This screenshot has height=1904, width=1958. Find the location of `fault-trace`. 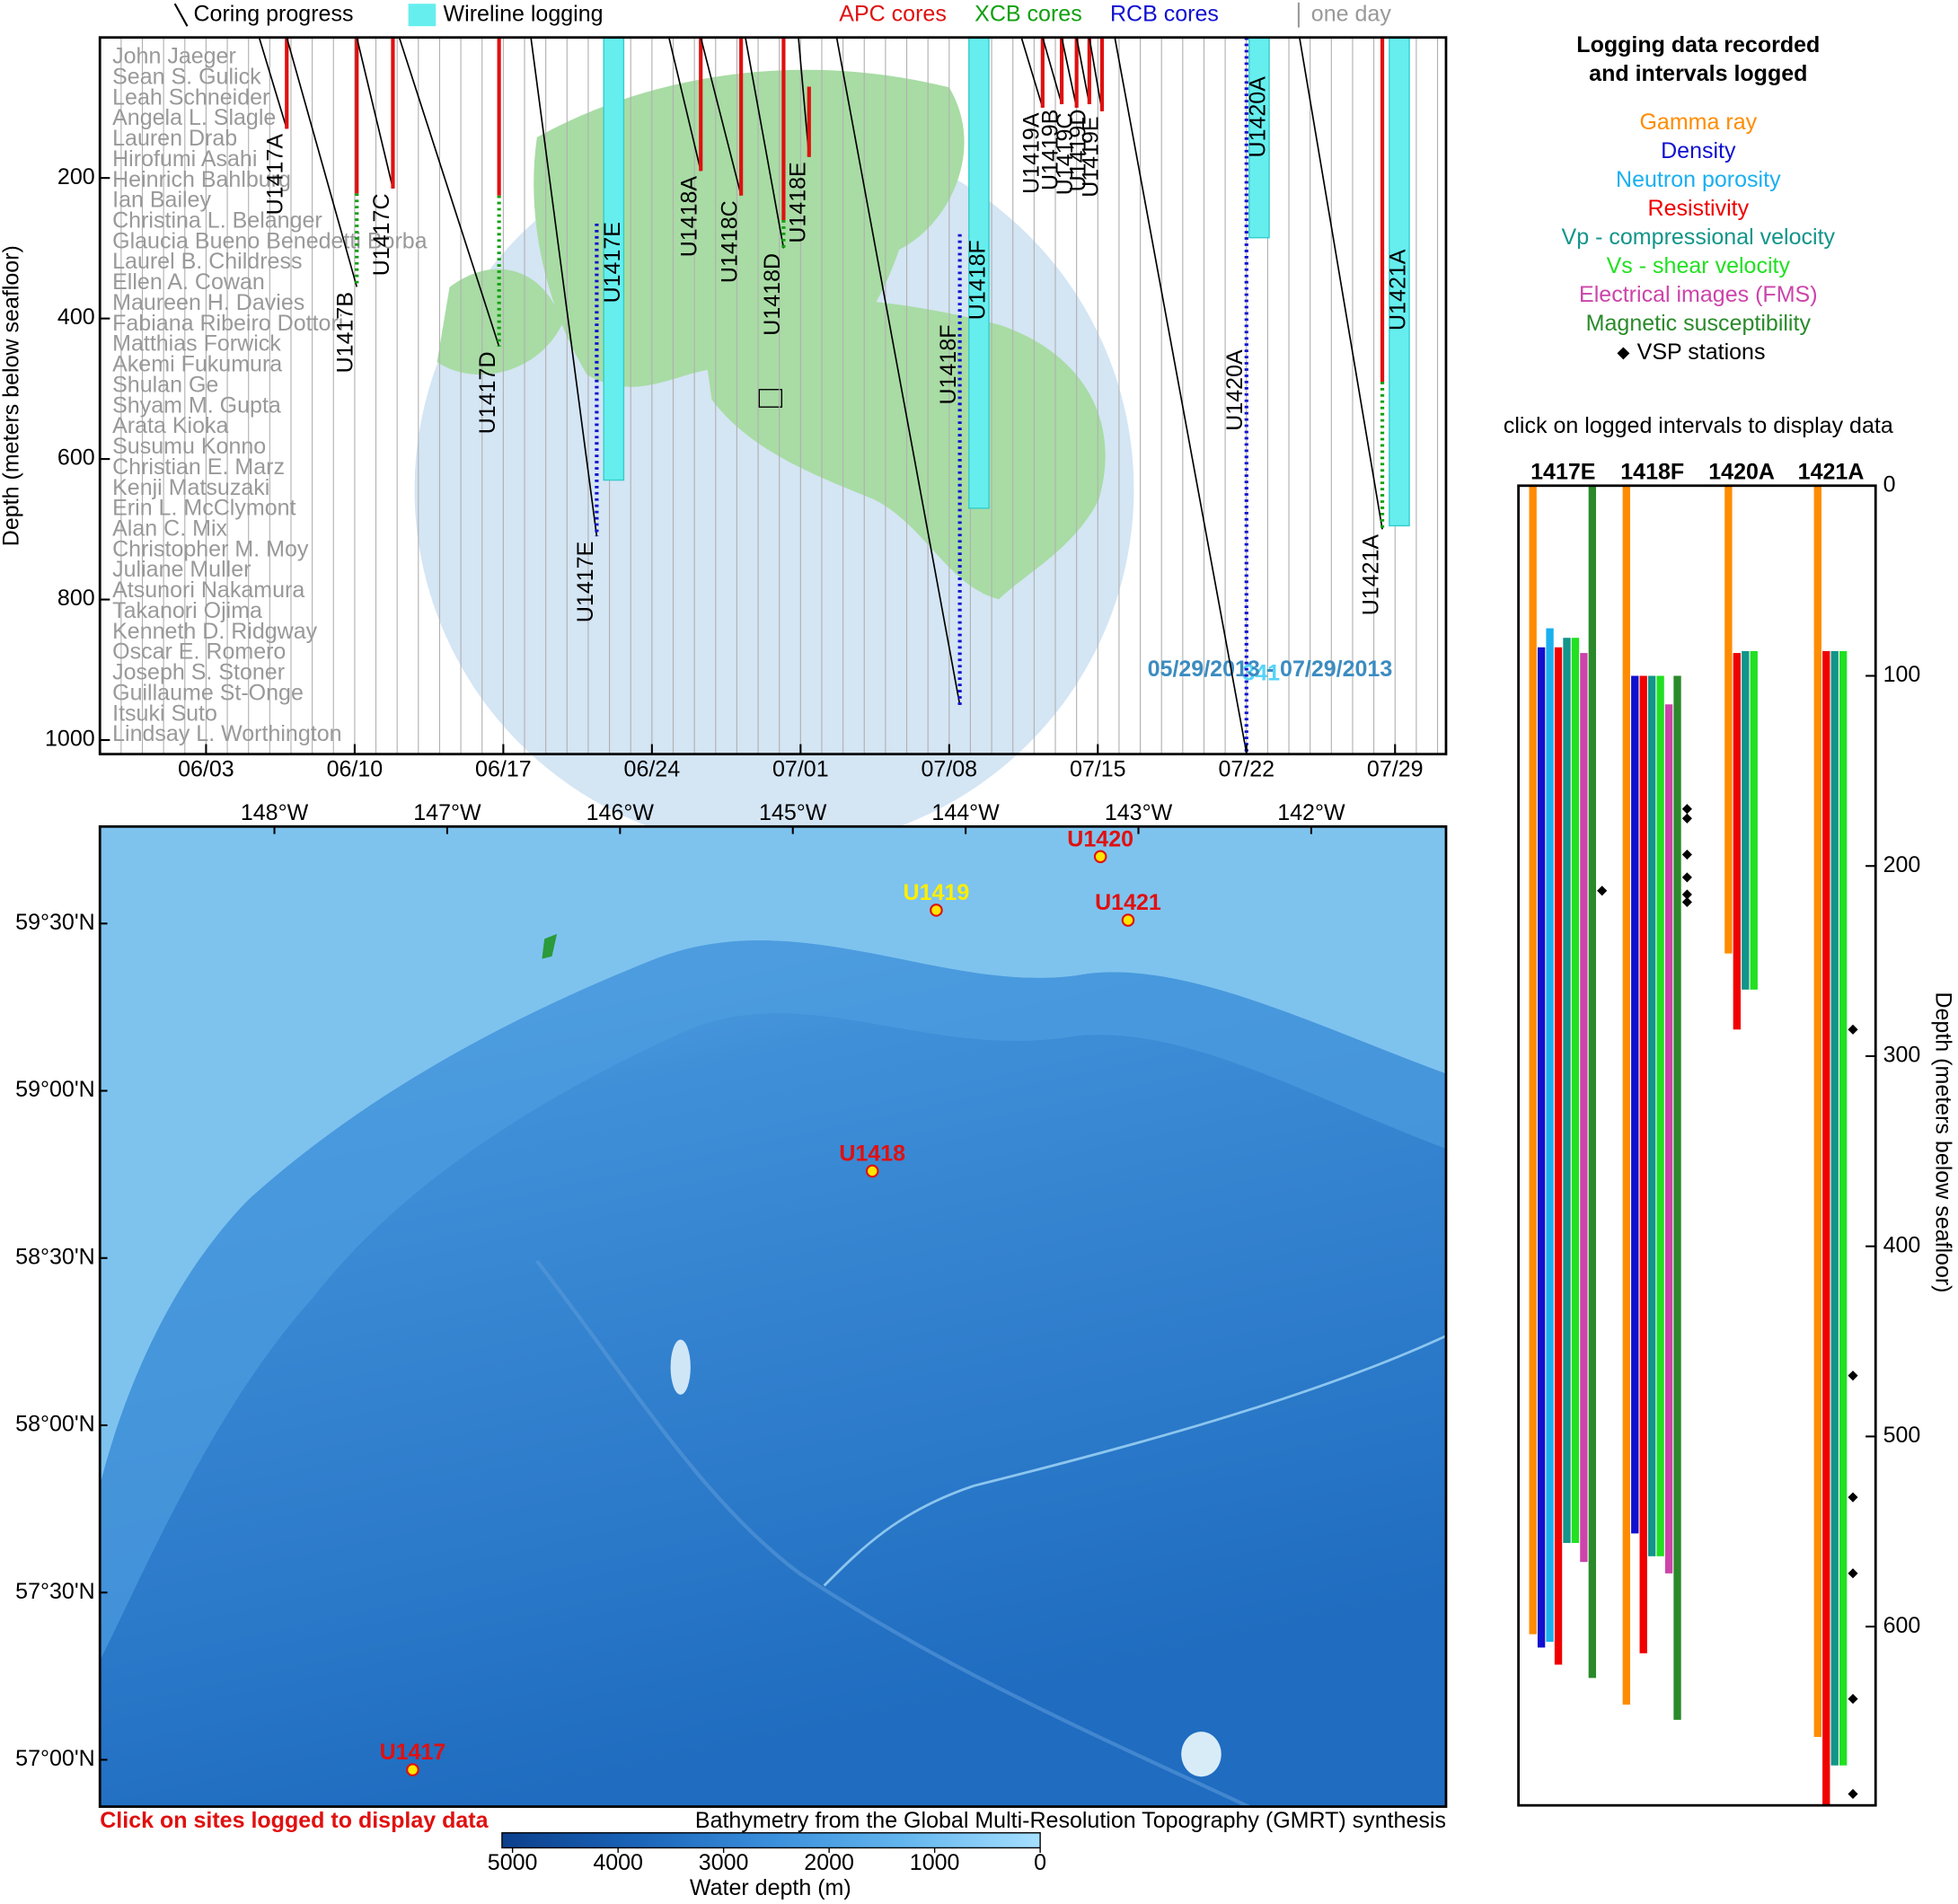

fault-trace is located at coordinates (892, 1534).